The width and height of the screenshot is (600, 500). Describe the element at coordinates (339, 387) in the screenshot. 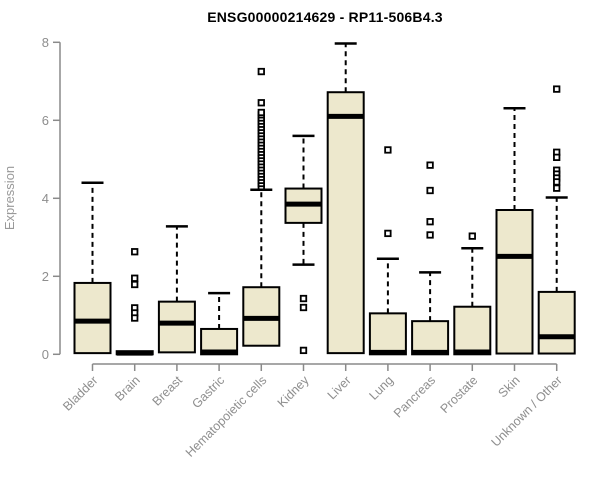

I see `x-tick-label-liver: Liver` at that location.